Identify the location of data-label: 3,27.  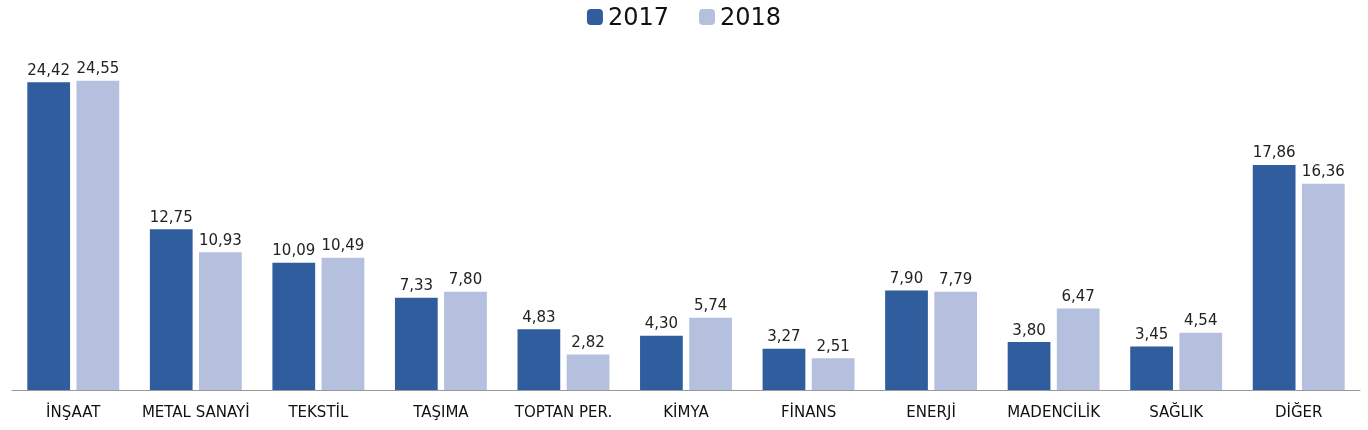
(784, 336).